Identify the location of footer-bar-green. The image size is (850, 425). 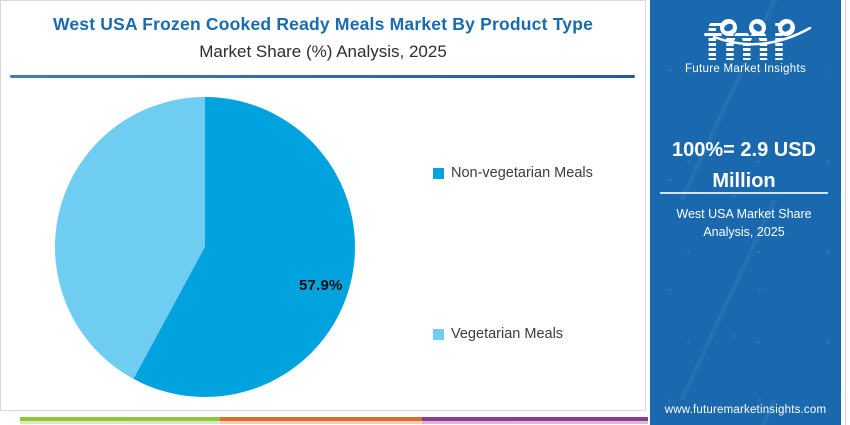
(120, 419).